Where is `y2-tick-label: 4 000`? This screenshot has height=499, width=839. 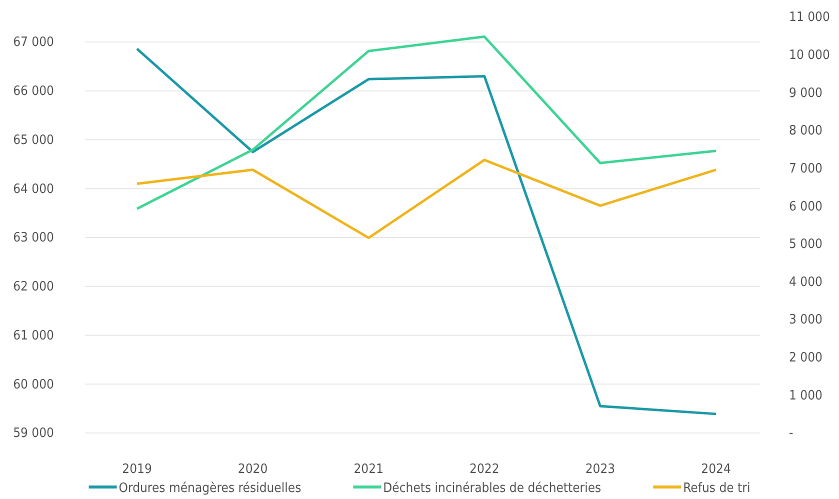
y2-tick-label: 4 000 is located at coordinates (805, 282).